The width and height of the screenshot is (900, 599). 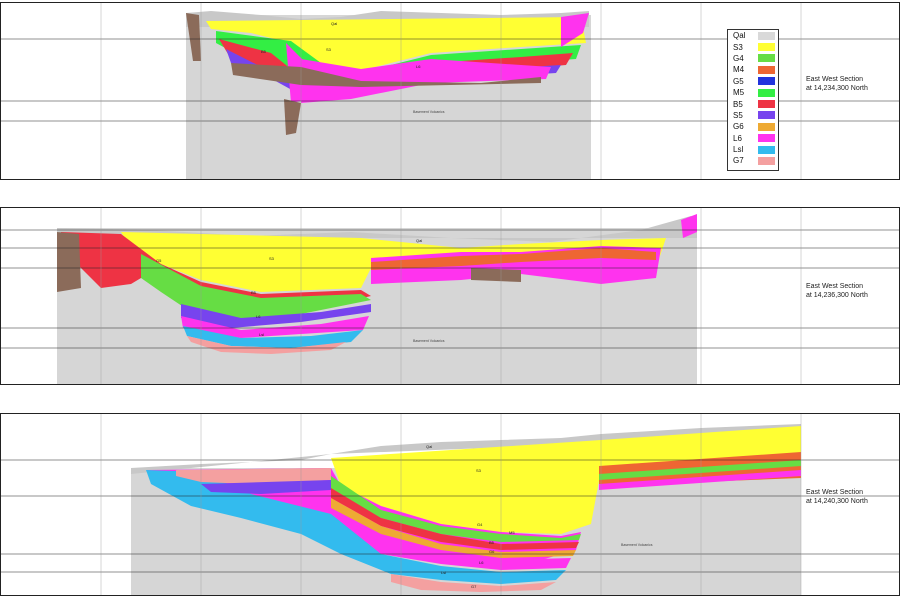 What do you see at coordinates (837, 497) in the screenshot?
I see `section-title-3: East West Section at 14,240,300 North` at bounding box center [837, 497].